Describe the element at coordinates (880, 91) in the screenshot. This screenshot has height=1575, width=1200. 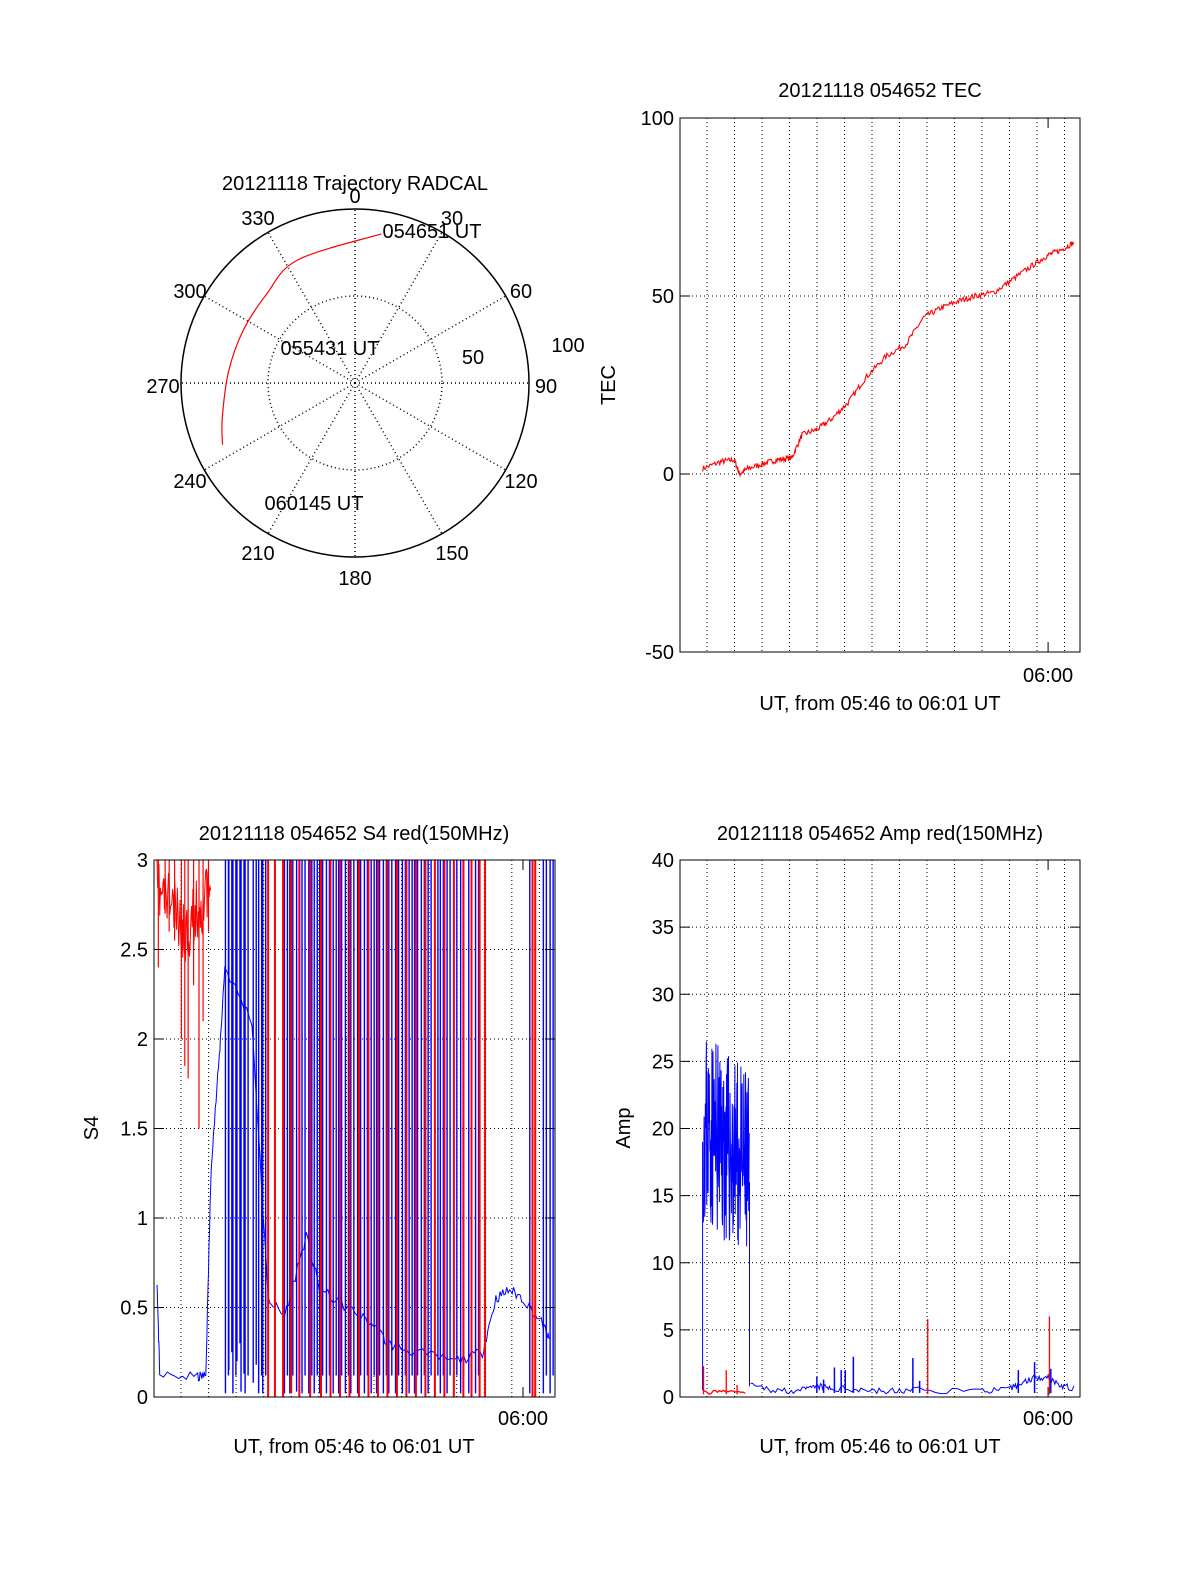
I see `tec-title: 20121118 054652 TEC` at that location.